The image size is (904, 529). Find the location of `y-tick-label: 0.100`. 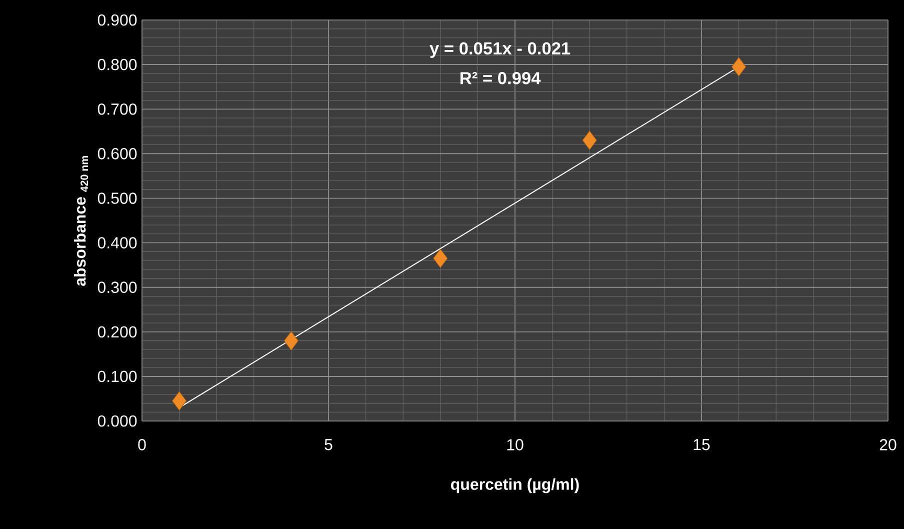

y-tick-label: 0.100 is located at coordinates (117, 376).